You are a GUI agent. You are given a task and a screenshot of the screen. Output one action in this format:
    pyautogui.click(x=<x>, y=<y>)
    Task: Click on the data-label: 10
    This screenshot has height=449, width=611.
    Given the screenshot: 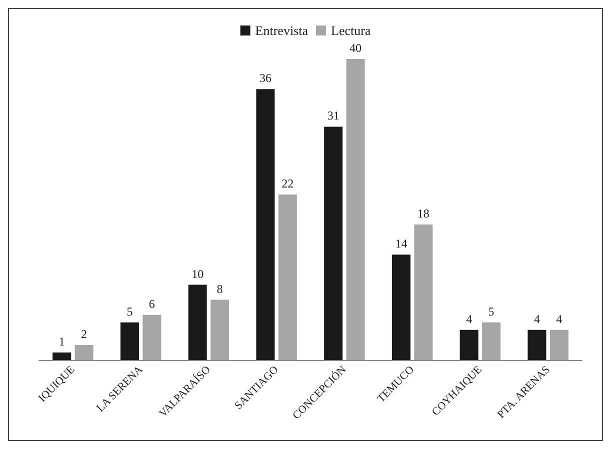 What is the action you would take?
    pyautogui.click(x=198, y=273)
    